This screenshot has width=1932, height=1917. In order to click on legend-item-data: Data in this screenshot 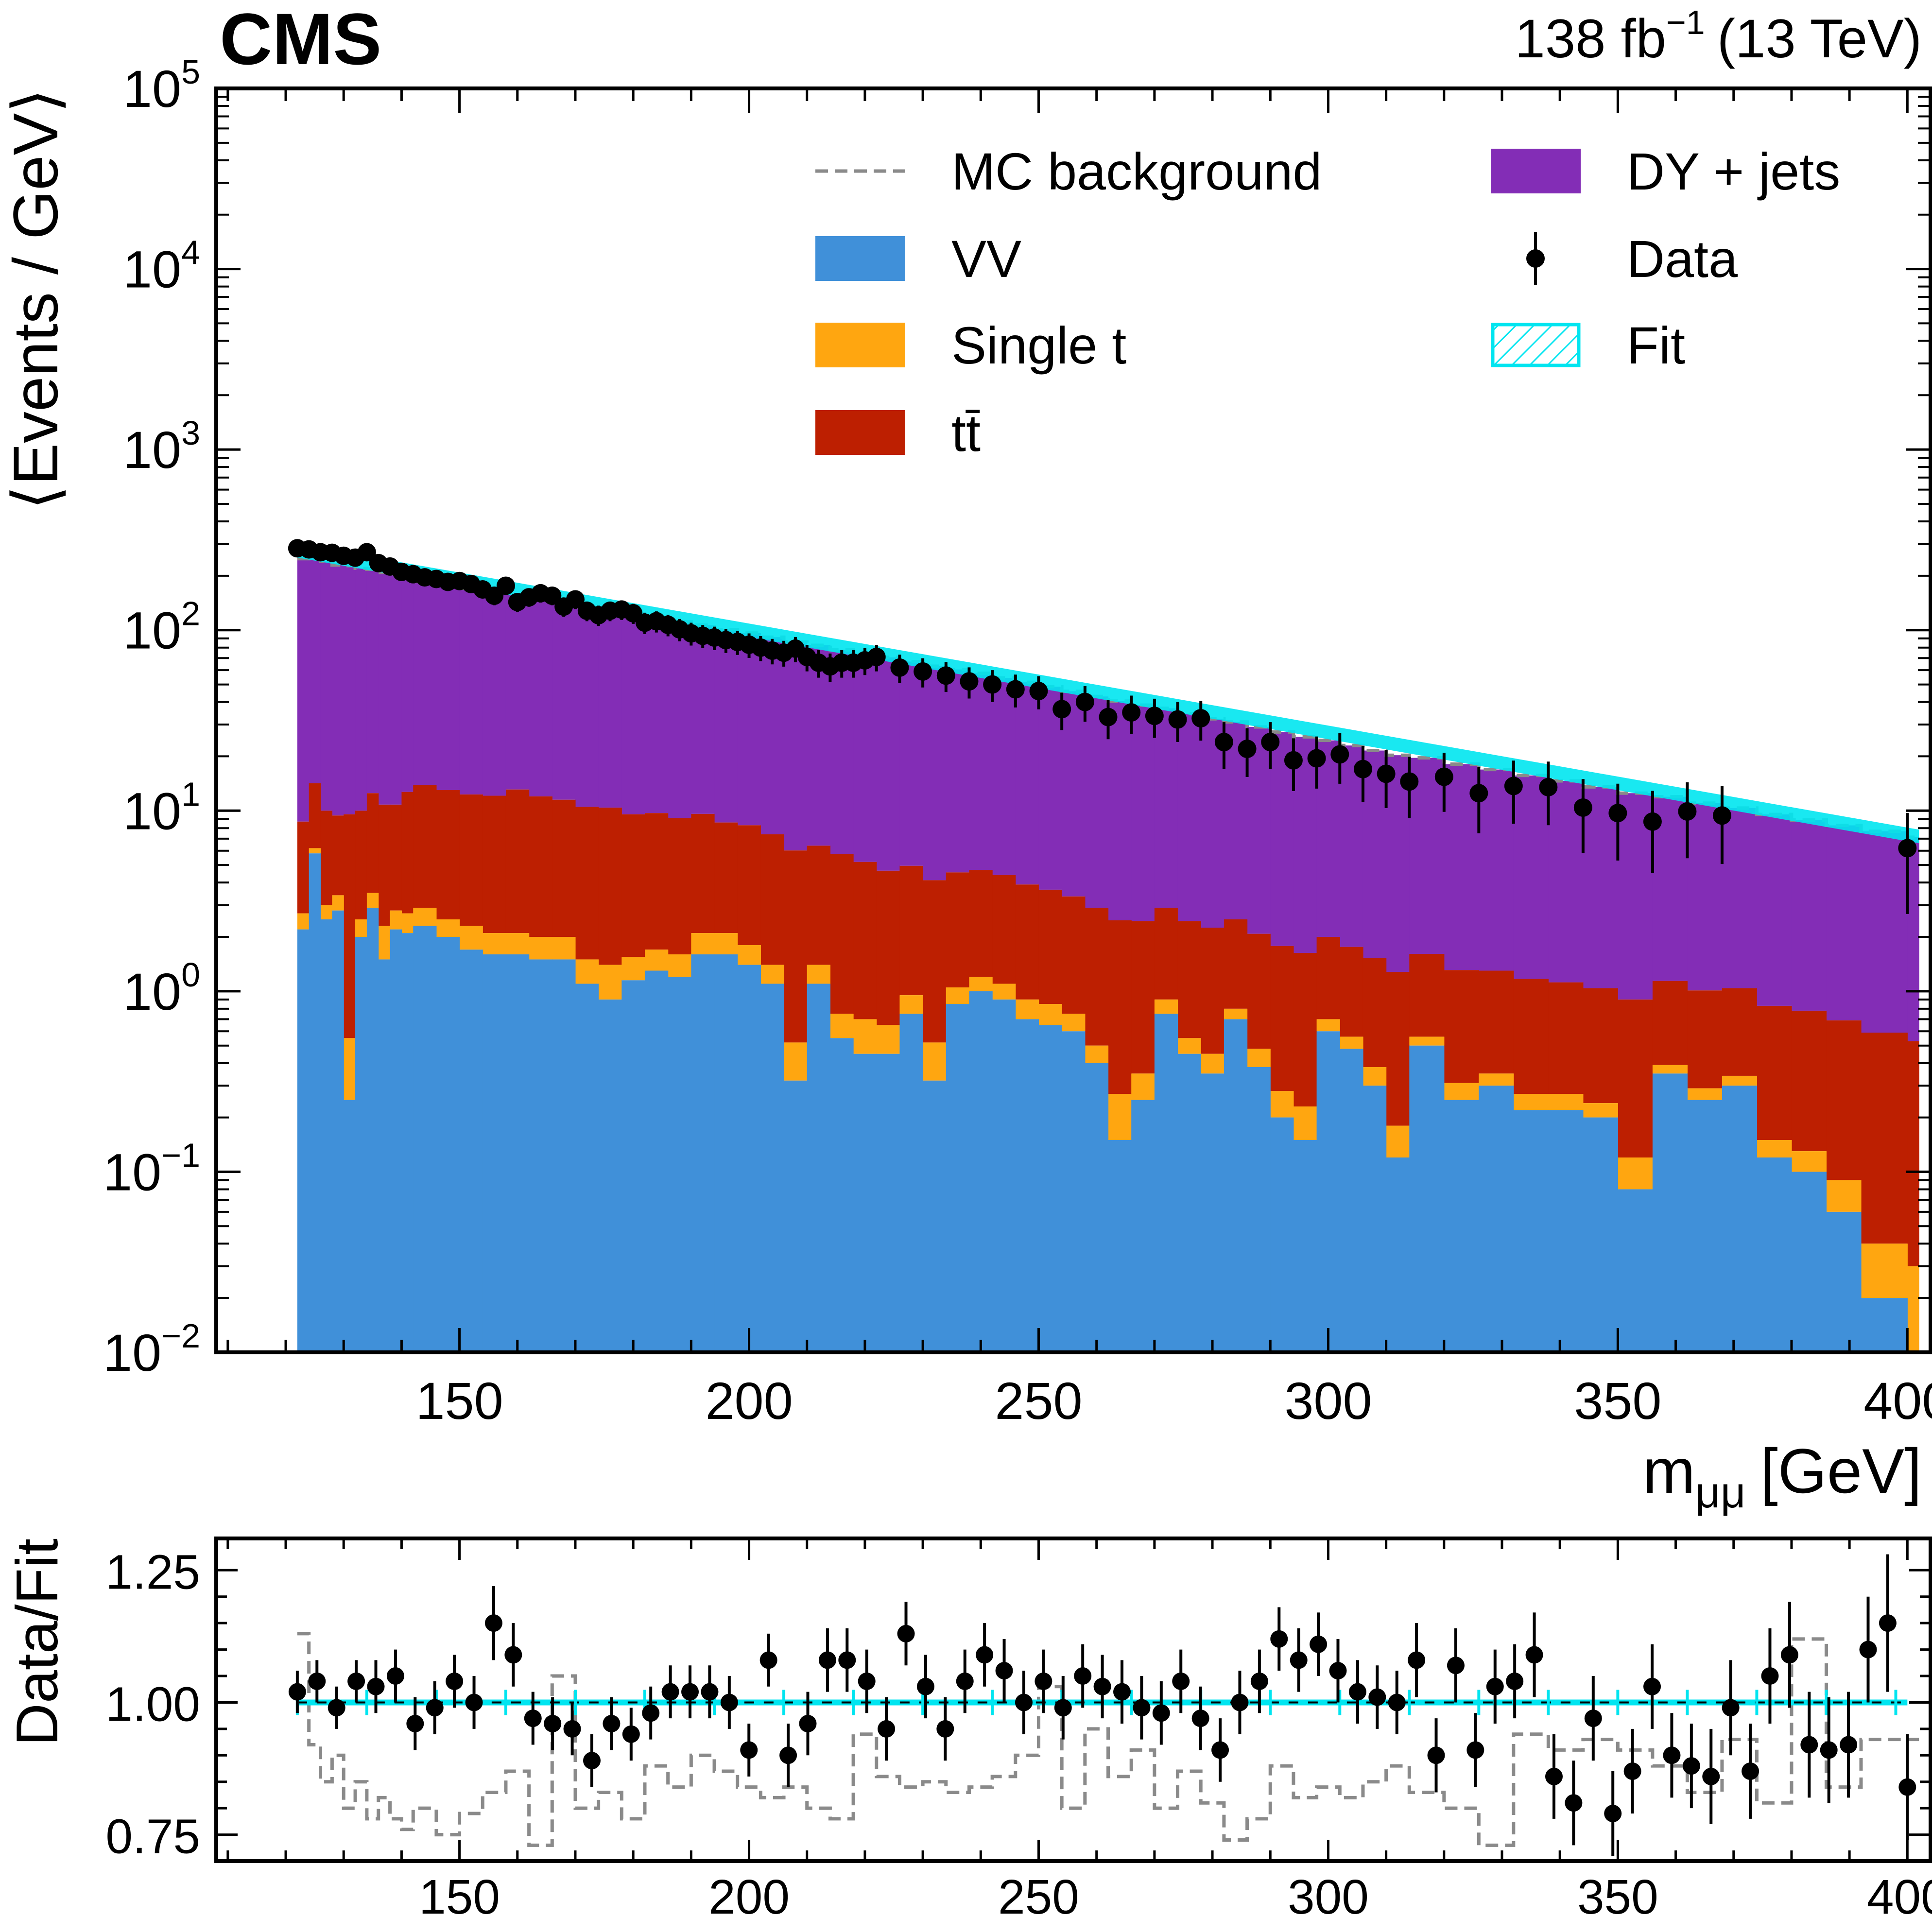, I will do `click(1632, 259)`.